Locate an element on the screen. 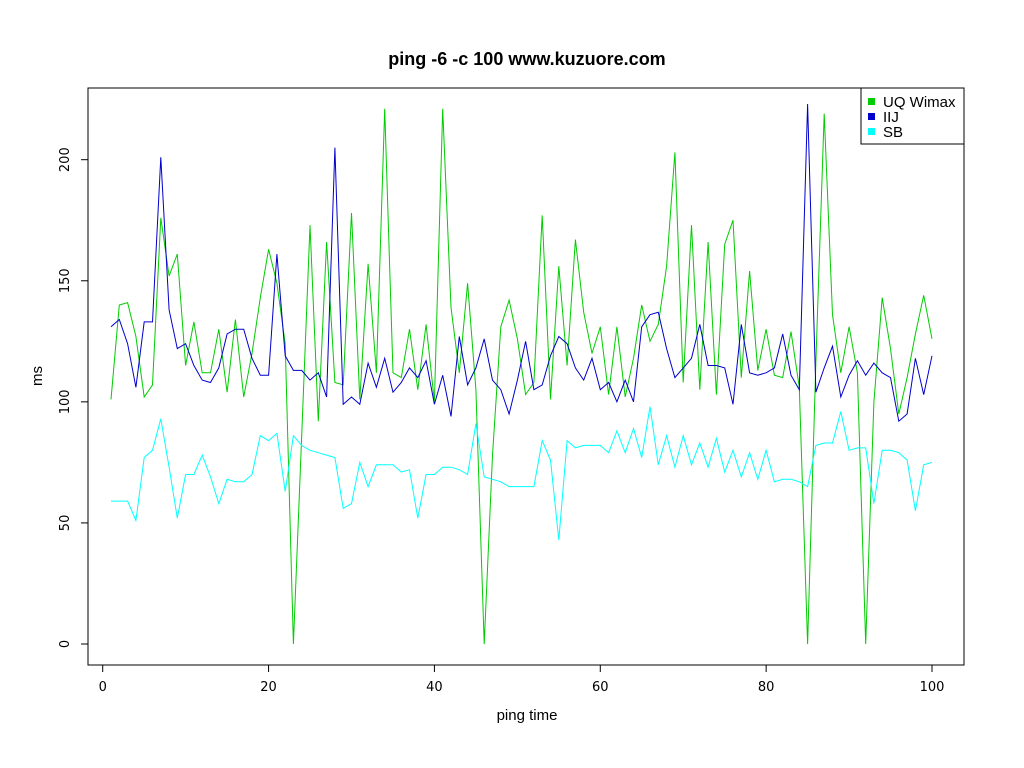  y-axis-label: ms is located at coordinates (37, 376).